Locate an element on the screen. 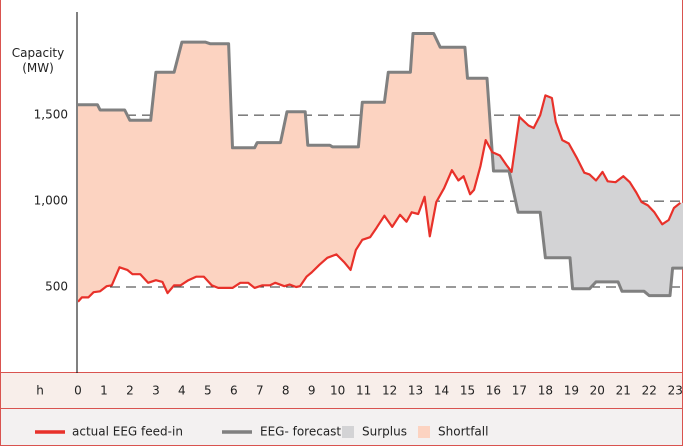 This screenshot has width=683, height=446. x-tick-label: 14 is located at coordinates (441, 391).